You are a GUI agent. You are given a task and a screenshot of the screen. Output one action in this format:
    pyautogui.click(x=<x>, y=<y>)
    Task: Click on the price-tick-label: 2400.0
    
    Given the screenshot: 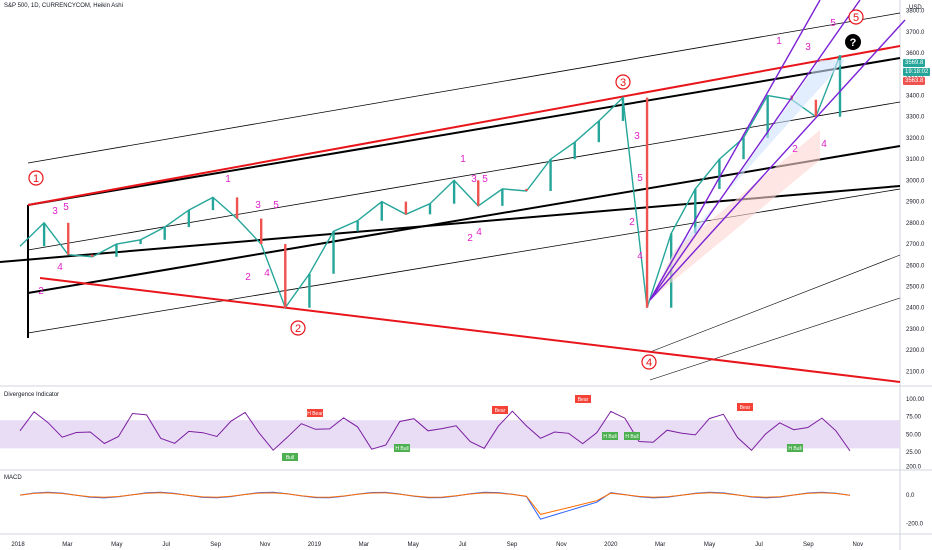 What is the action you would take?
    pyautogui.click(x=915, y=309)
    